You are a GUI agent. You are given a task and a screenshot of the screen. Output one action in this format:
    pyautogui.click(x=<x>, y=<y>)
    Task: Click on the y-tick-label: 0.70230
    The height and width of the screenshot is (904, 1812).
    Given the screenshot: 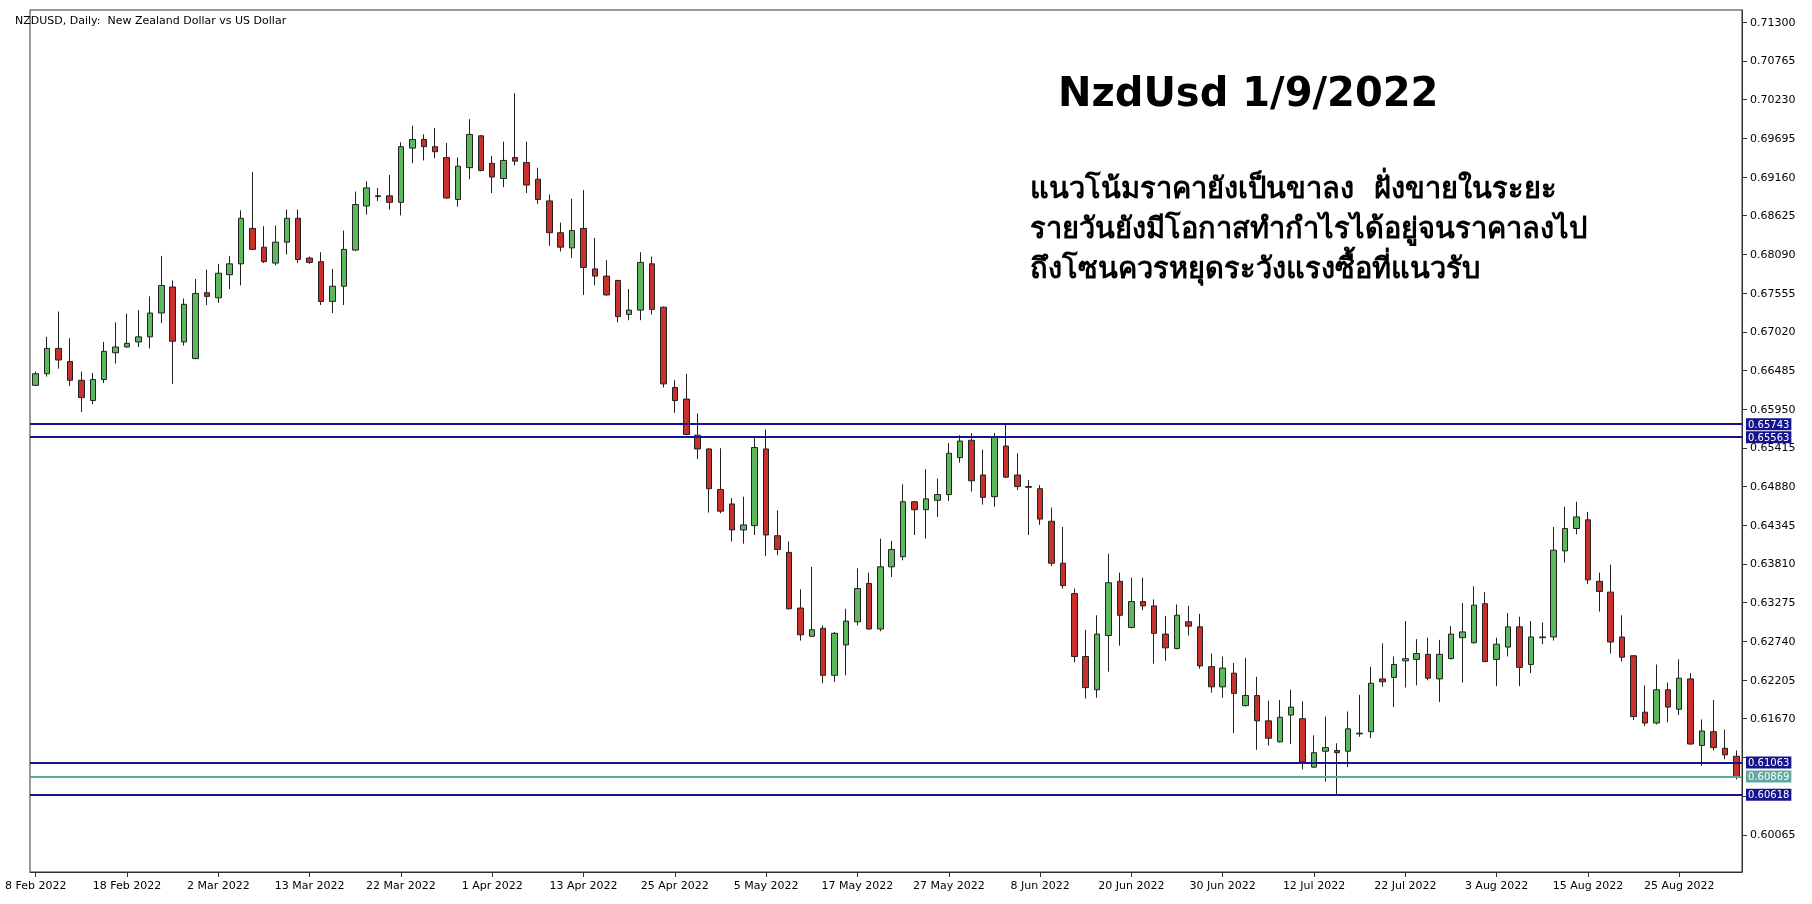 What is the action you would take?
    pyautogui.click(x=1773, y=100)
    